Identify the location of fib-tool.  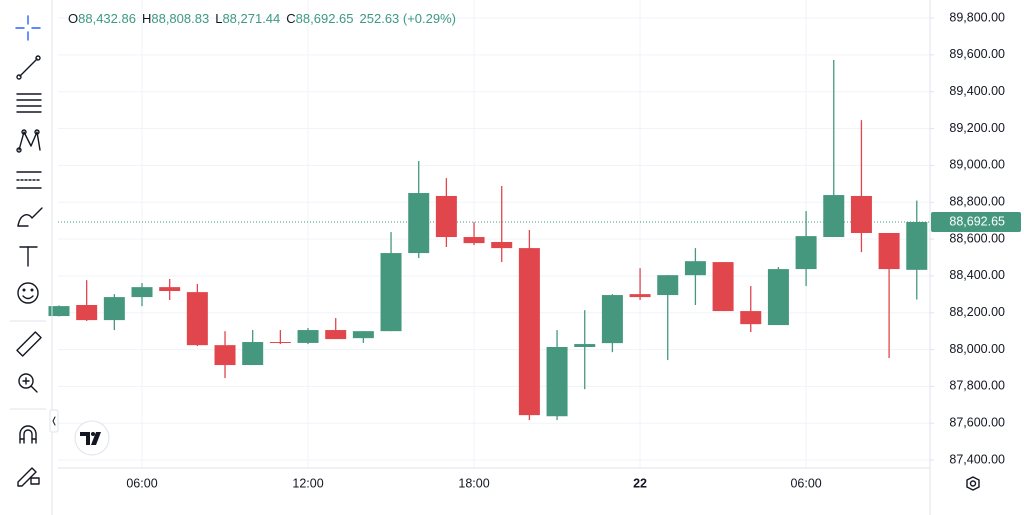
(29, 180).